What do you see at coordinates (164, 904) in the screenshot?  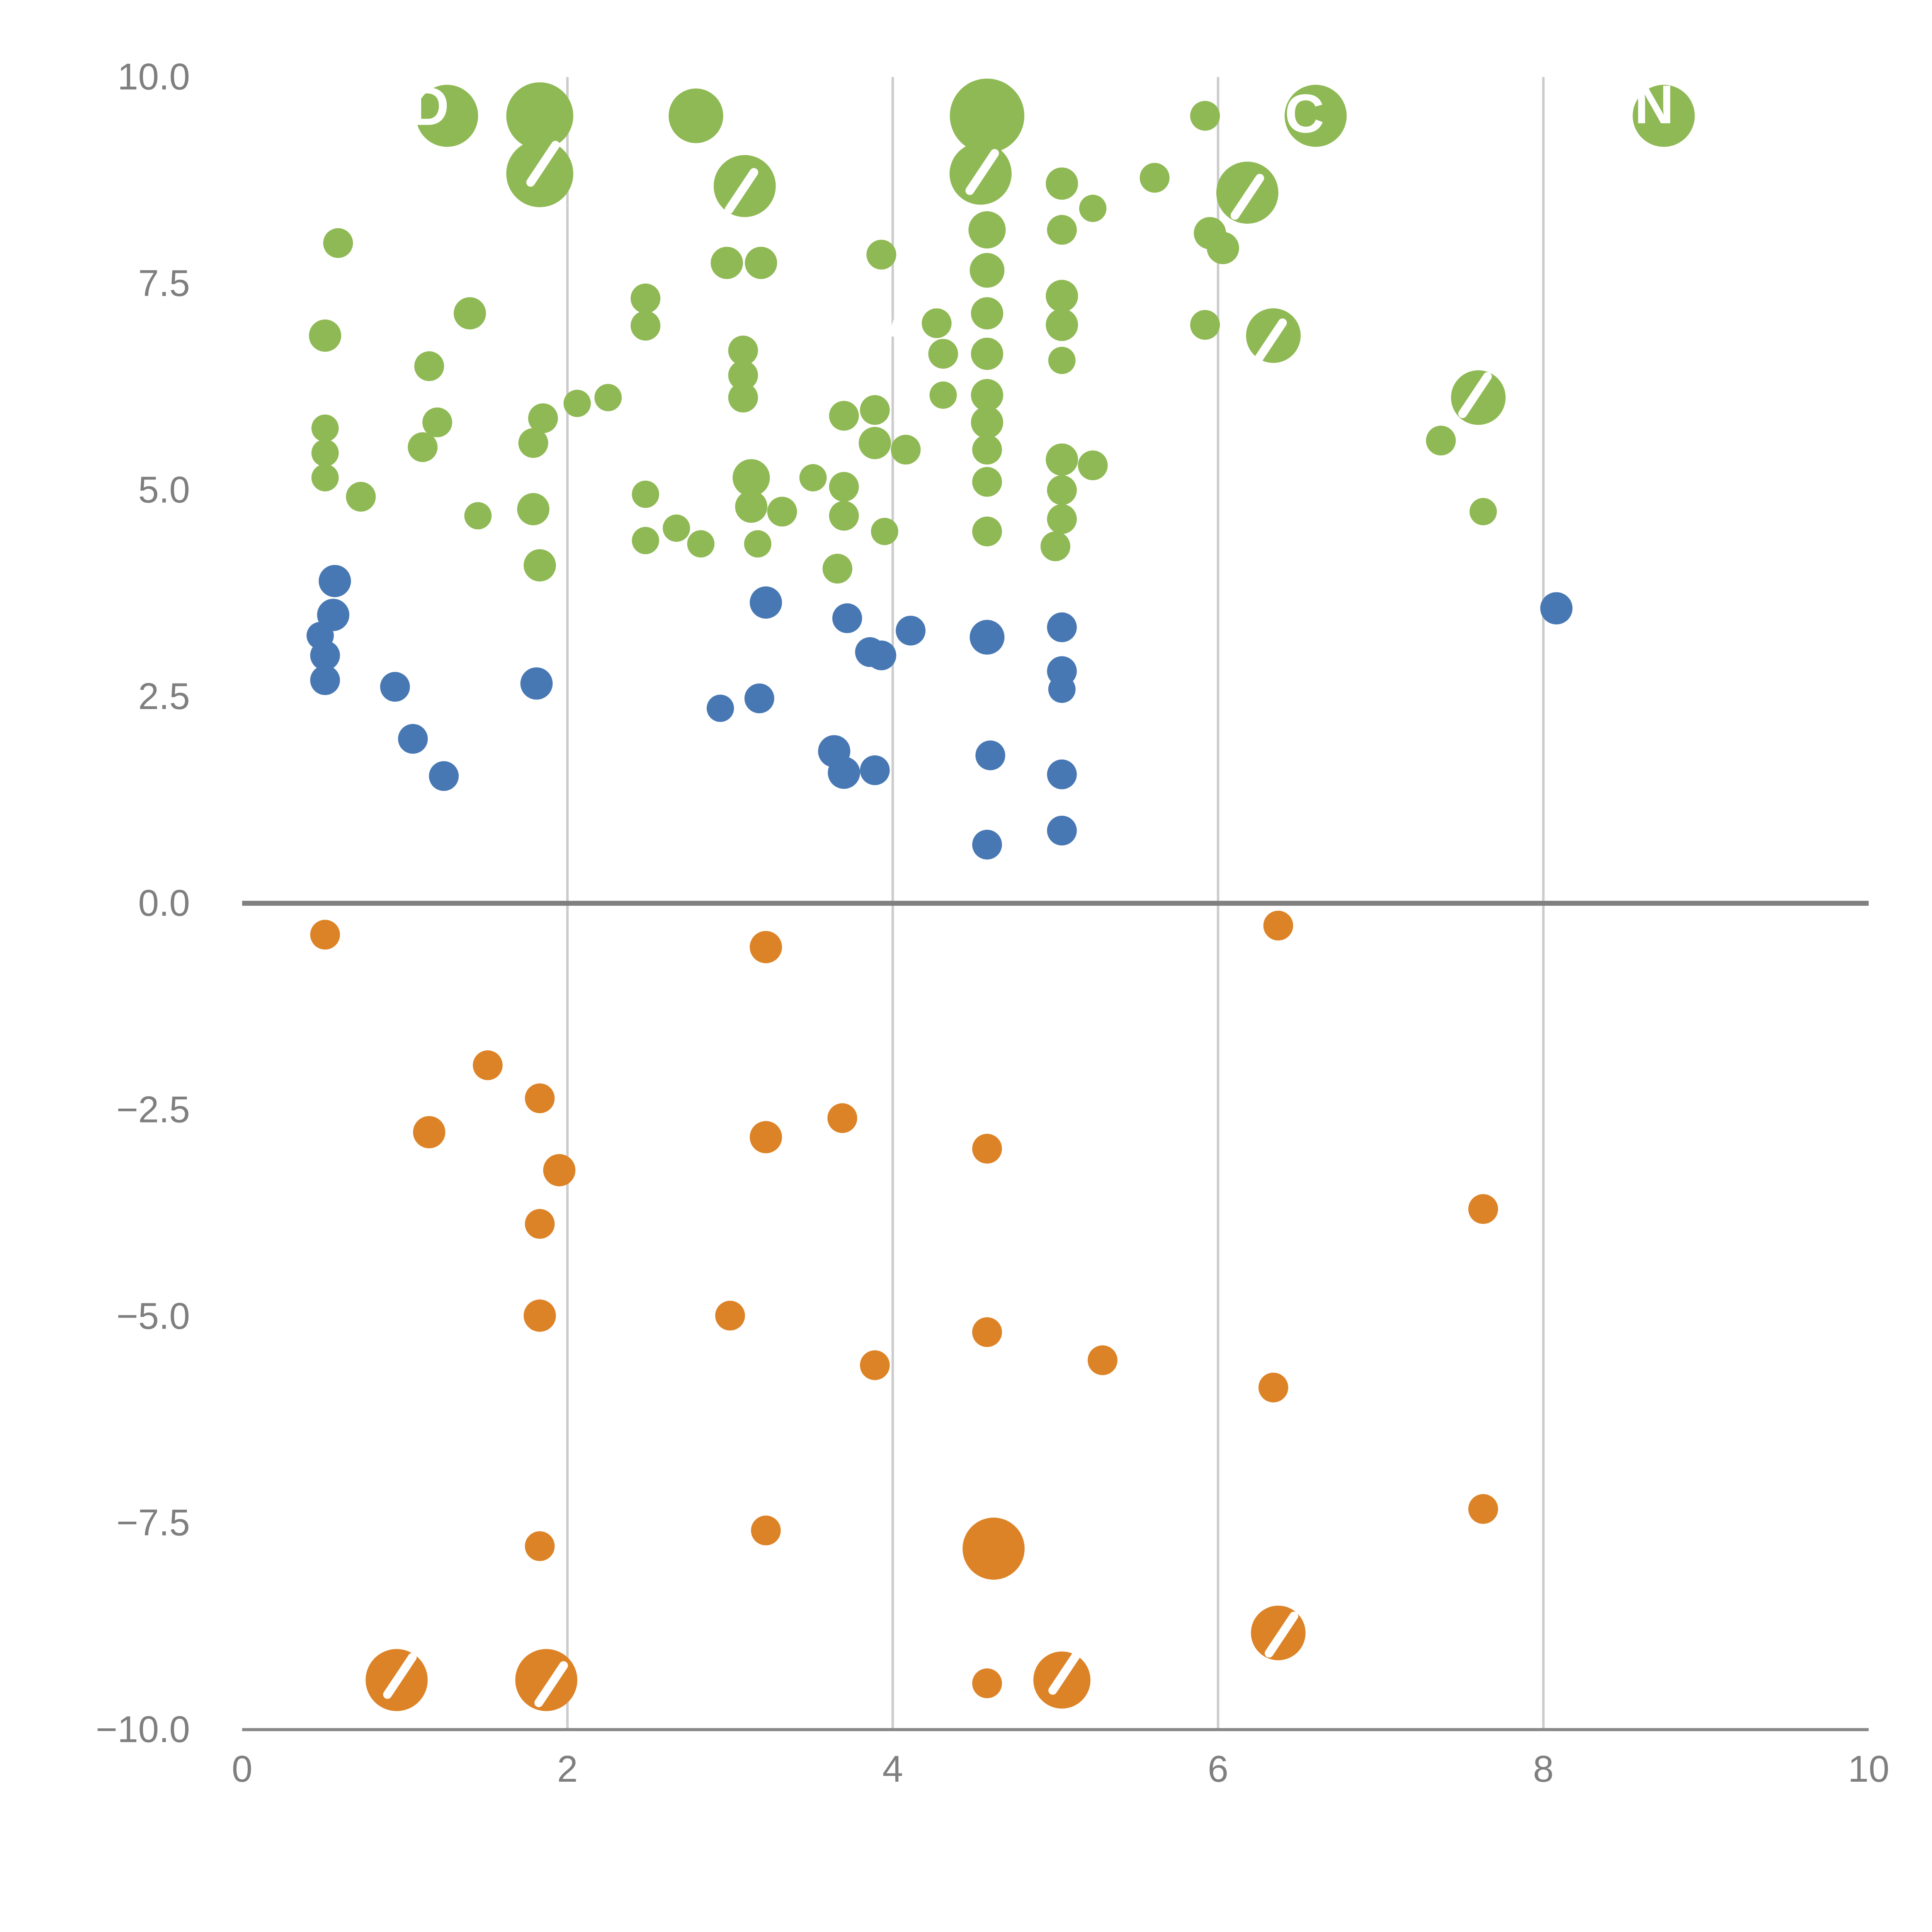 I see `y-tick-label: 0.0` at bounding box center [164, 904].